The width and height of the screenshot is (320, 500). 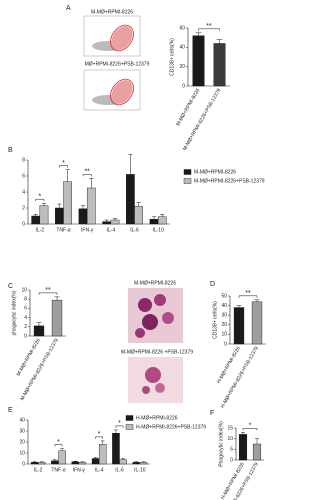 I want to click on flow-plot, so click(x=112, y=90).